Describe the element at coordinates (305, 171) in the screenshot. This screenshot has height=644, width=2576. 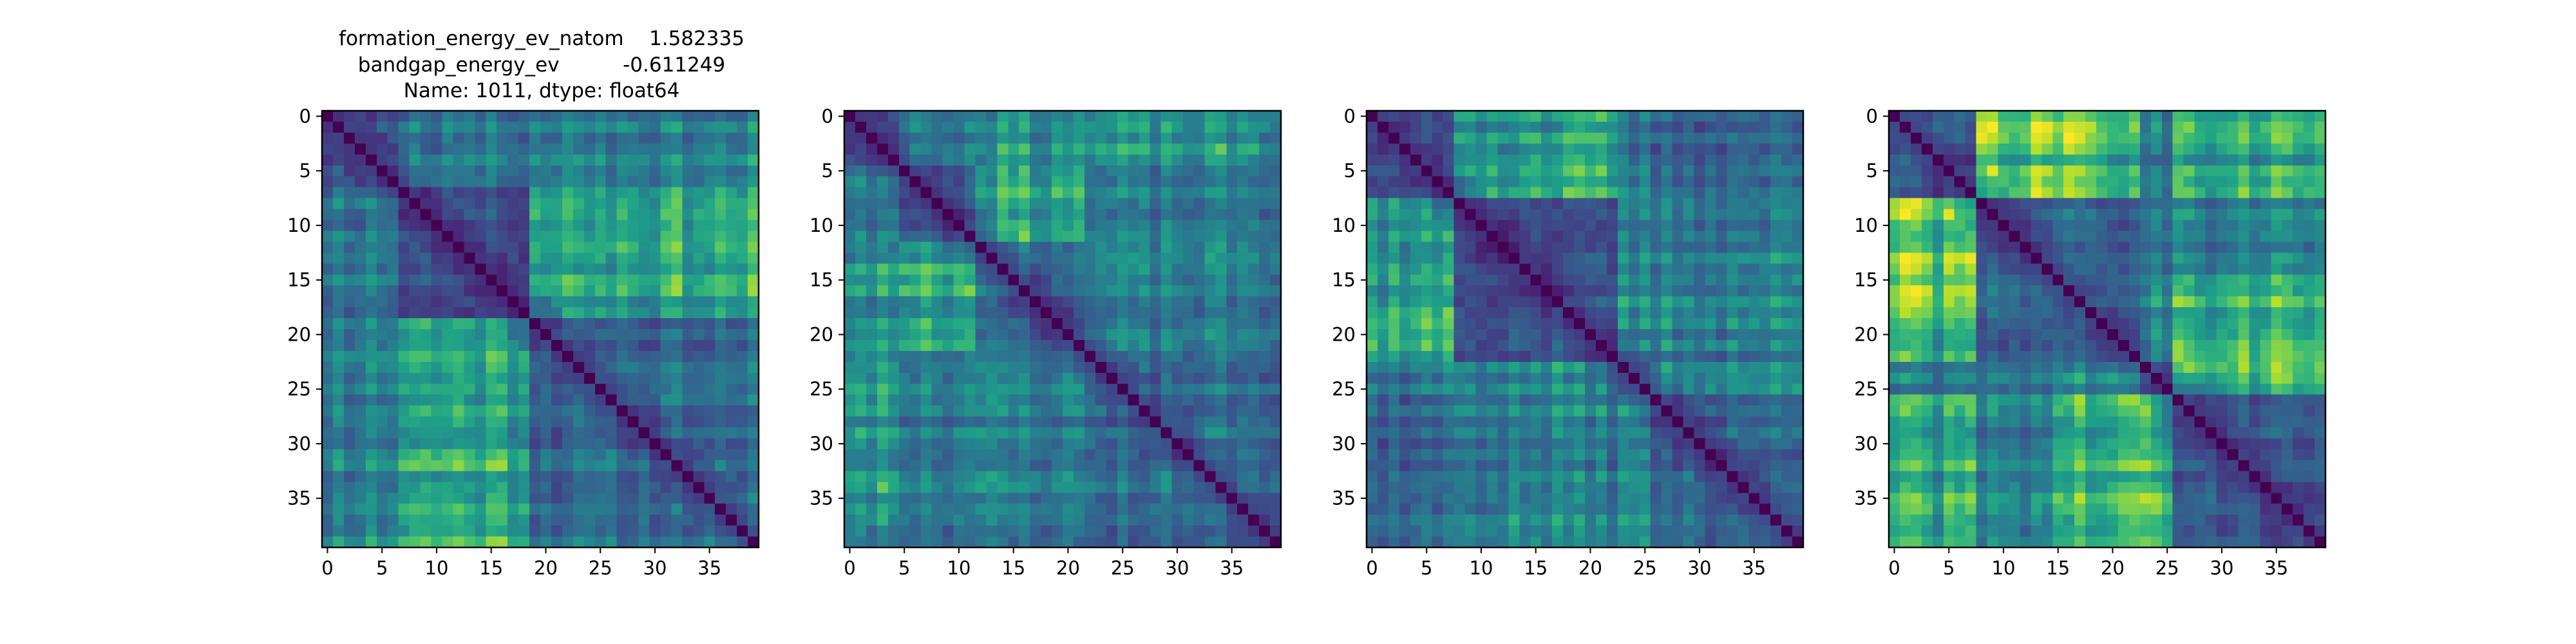
I see `y-tick-label: 5` at that location.